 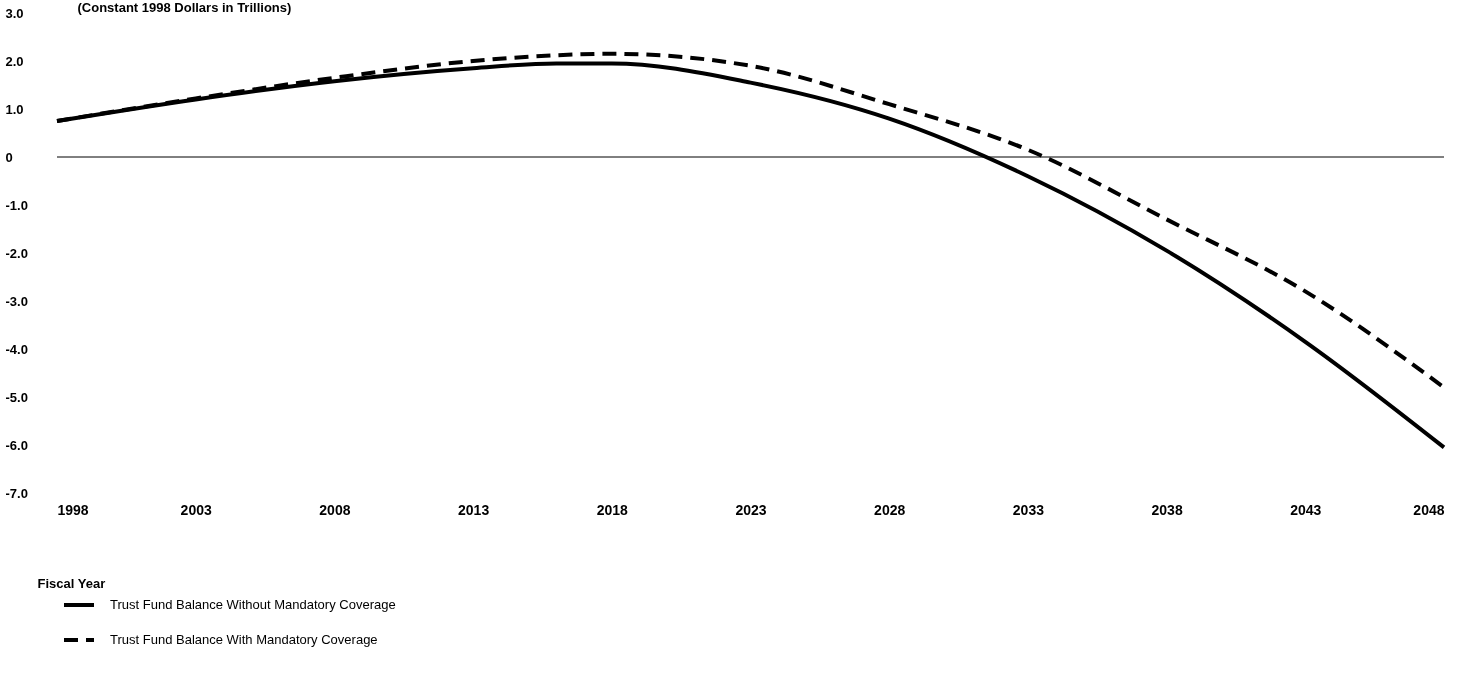 What do you see at coordinates (16, 301) in the screenshot?
I see `y-tick-label: -3.0` at bounding box center [16, 301].